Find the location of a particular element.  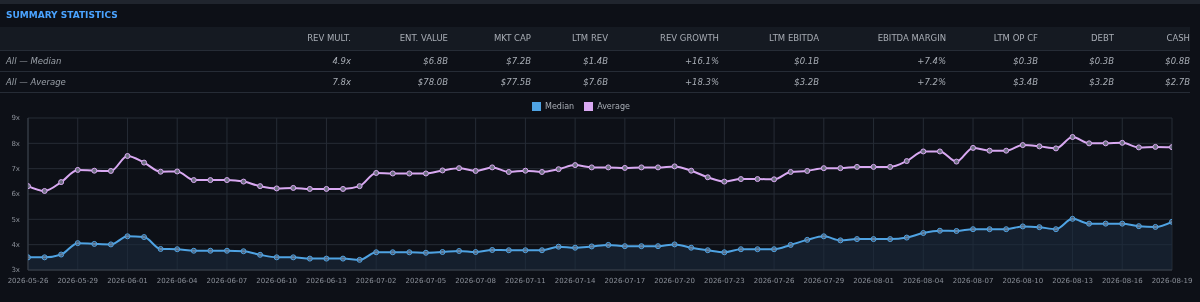

category-label: EBITDA MARGIN is located at coordinates (911, 39).